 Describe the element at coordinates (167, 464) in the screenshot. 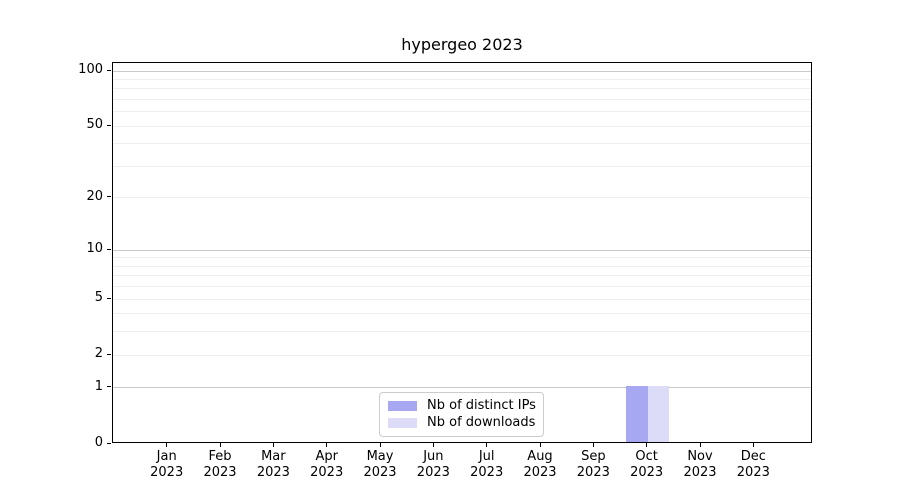

I see `x-tick-label-jan-2023: Jan 2023` at that location.